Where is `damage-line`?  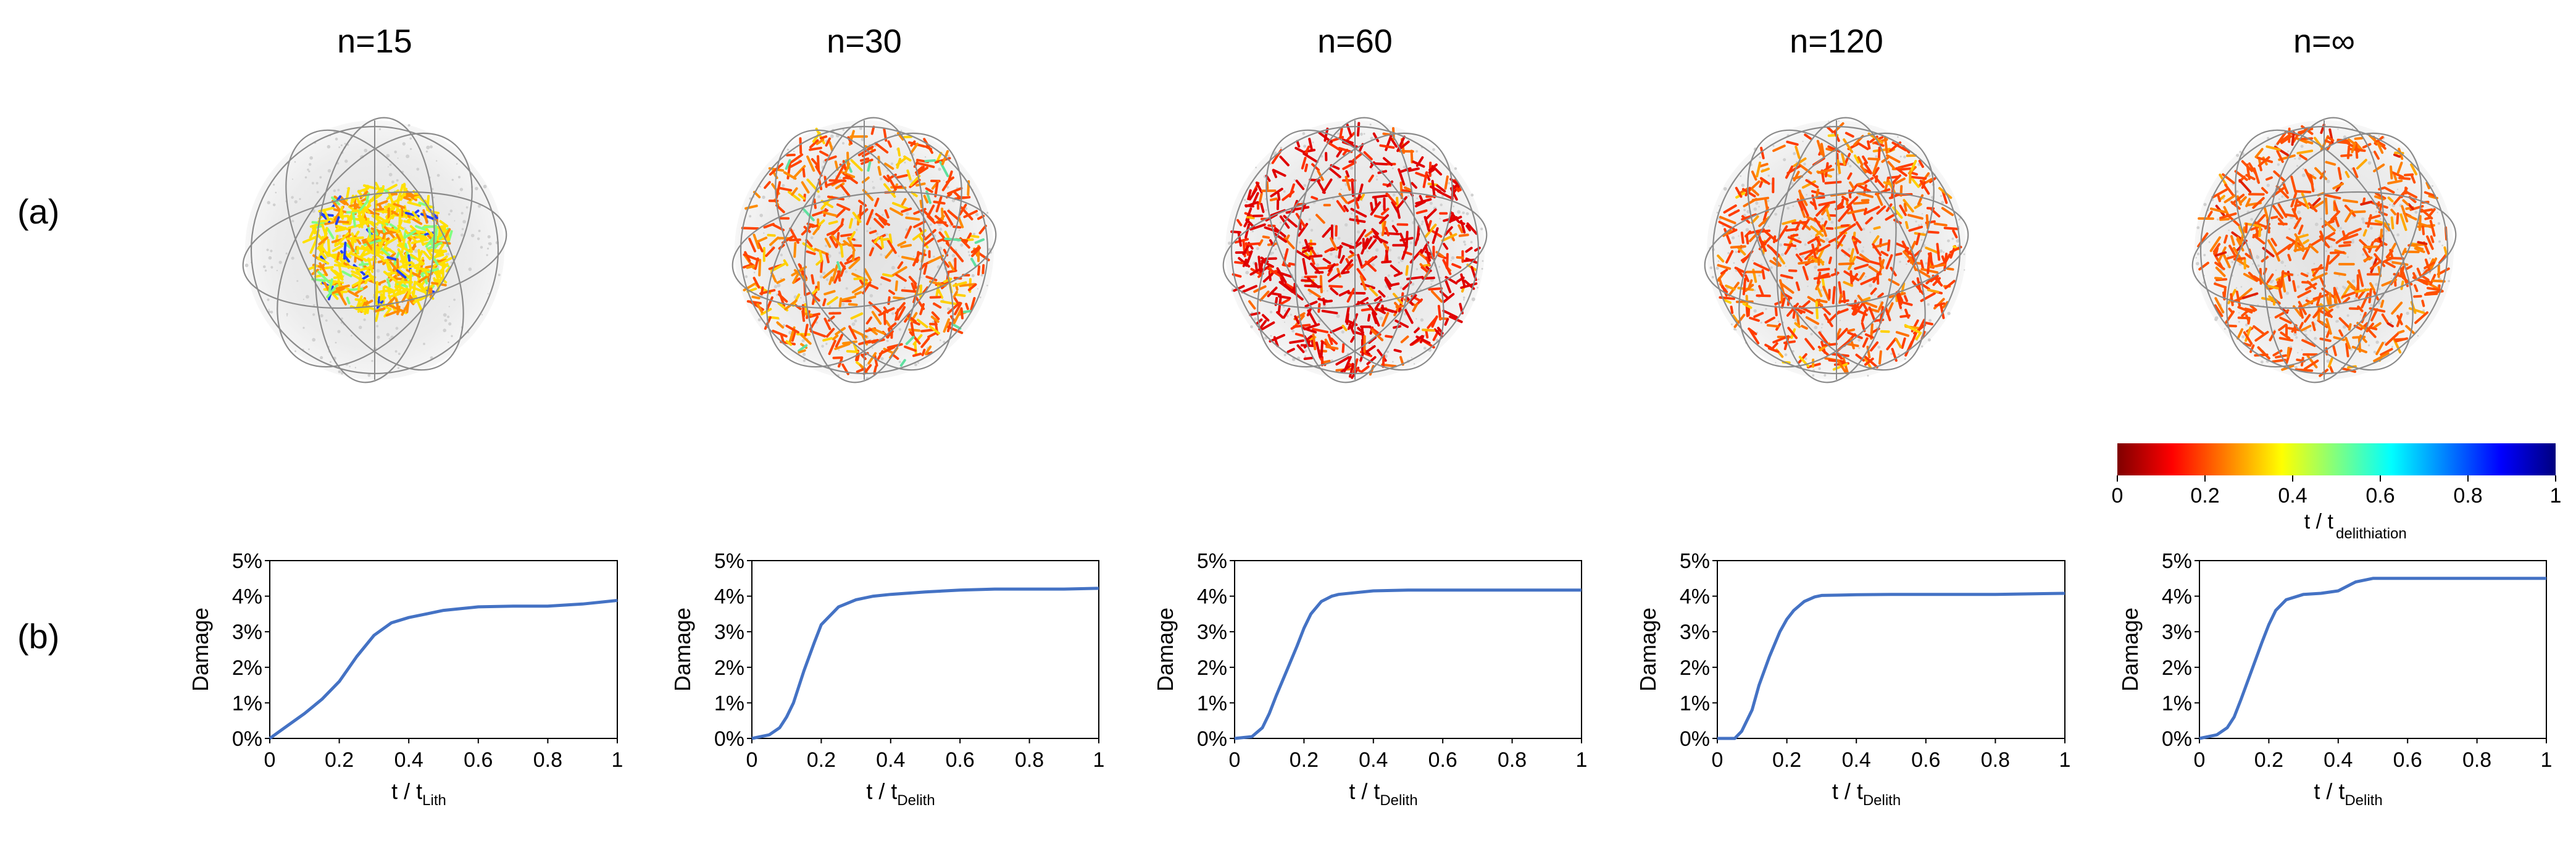 damage-line is located at coordinates (2372, 658).